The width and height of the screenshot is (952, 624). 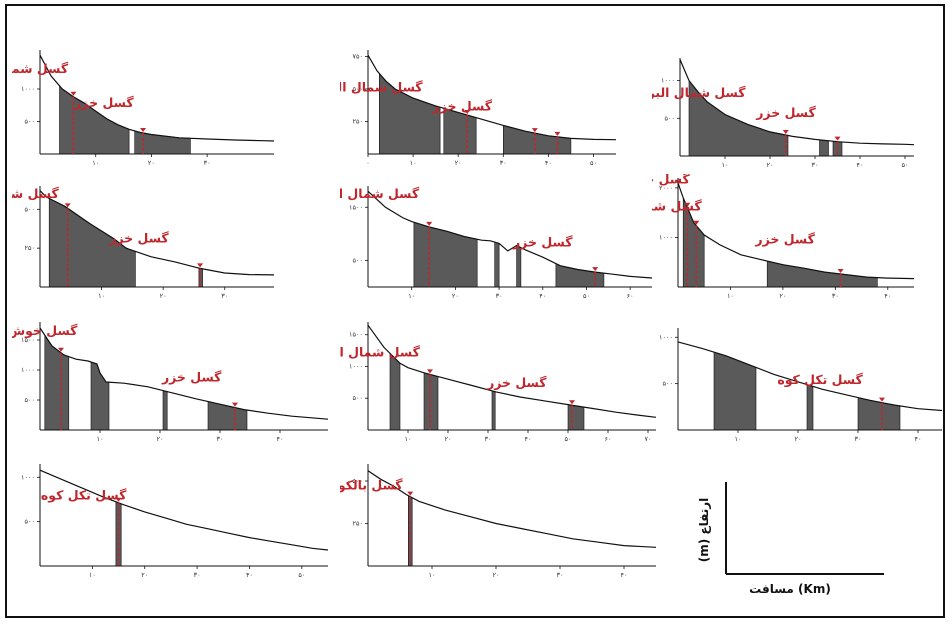 I want to click on profile-chart-11: ۲۵۰ ۵۰۰ ۱۰ ۲۰ ۳۰ ۴۰ گسل بالکور, so click(x=498, y=521).